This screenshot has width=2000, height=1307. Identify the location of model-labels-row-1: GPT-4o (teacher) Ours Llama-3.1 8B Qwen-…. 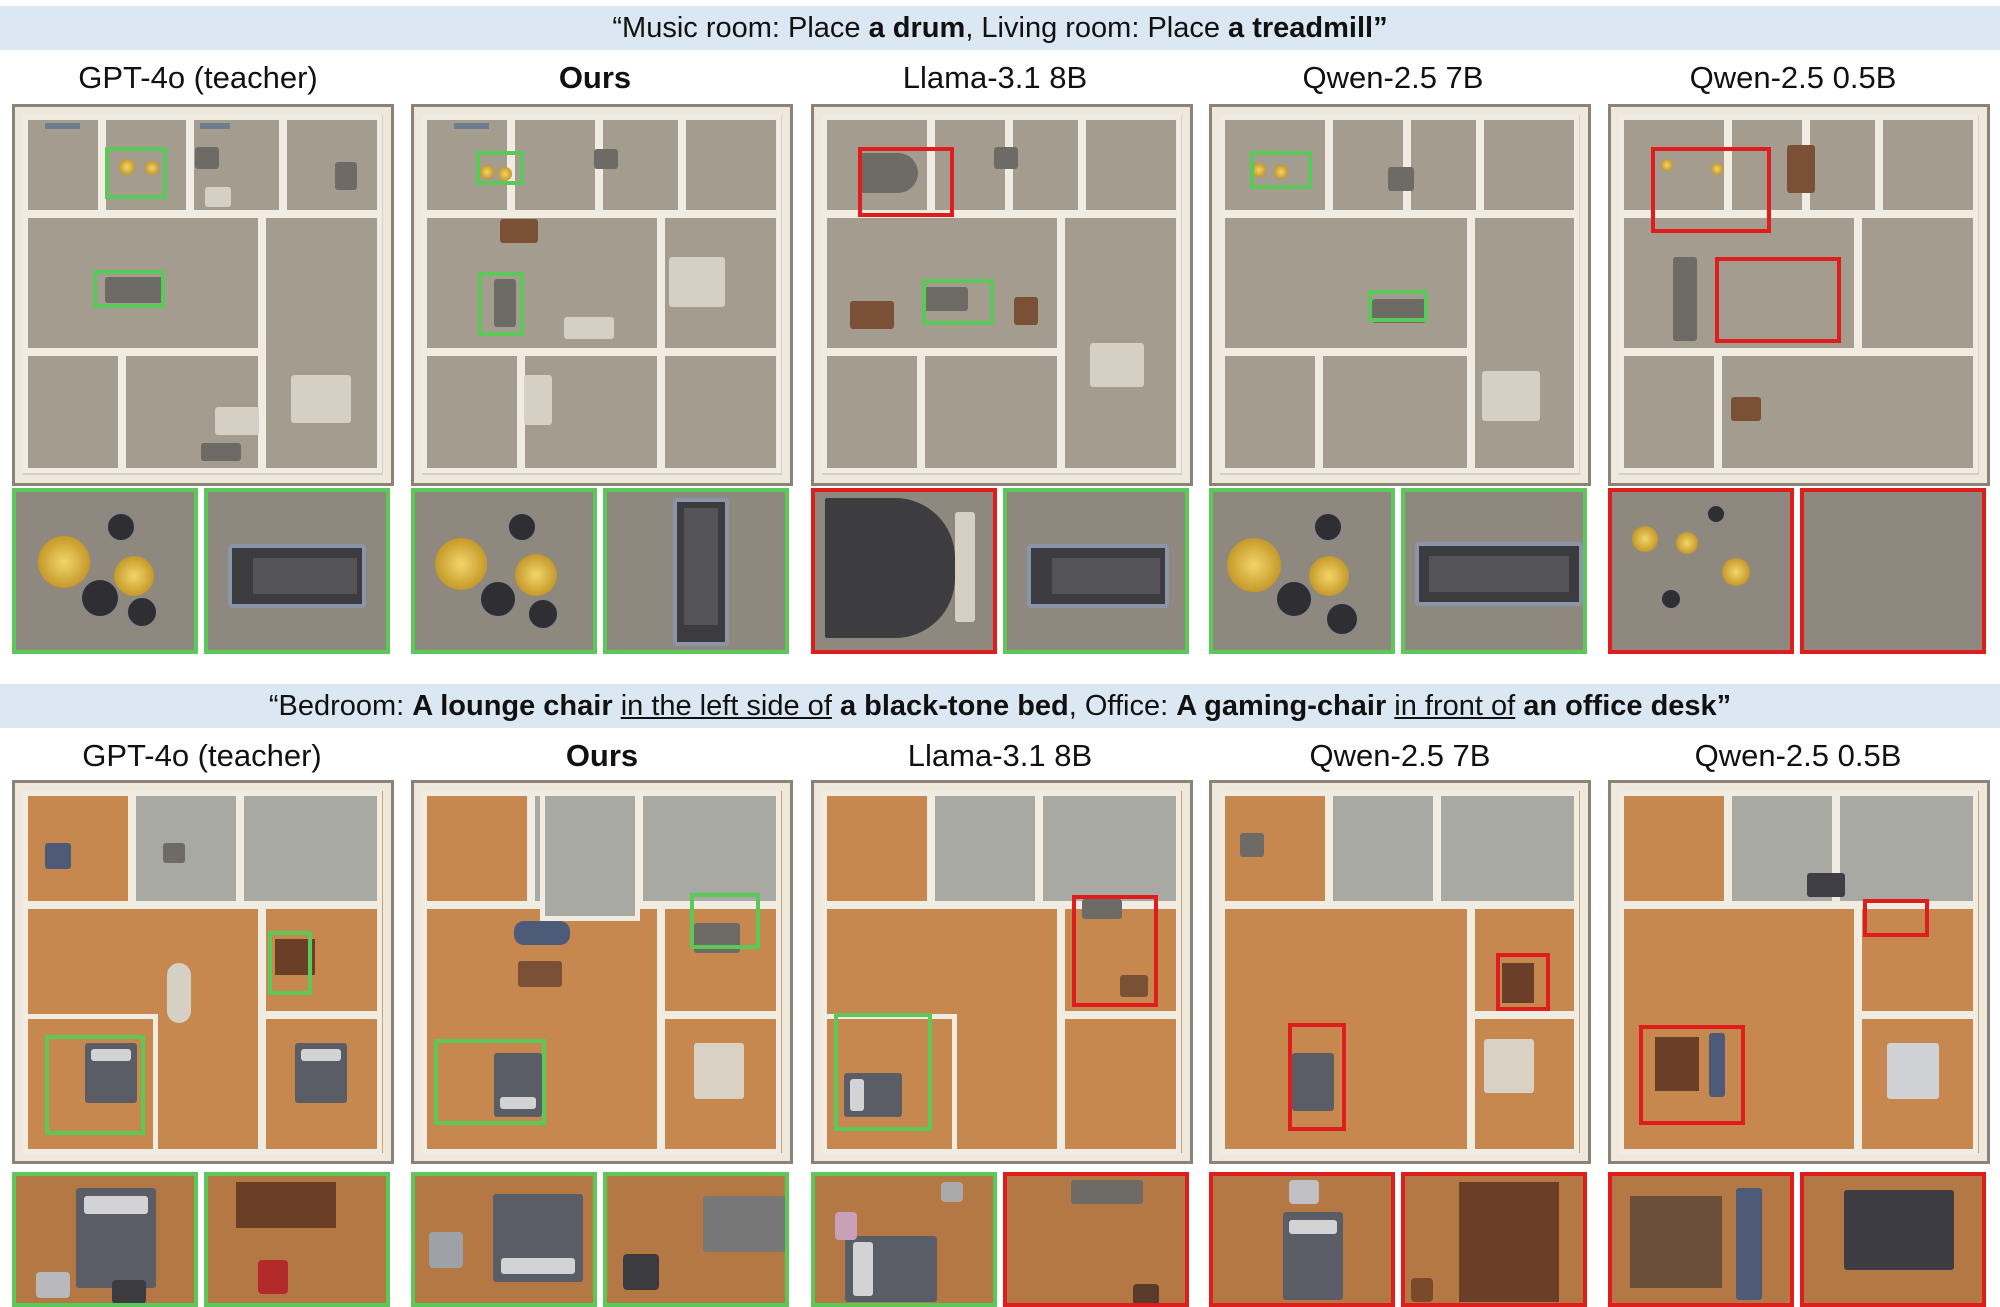
(1000, 78).